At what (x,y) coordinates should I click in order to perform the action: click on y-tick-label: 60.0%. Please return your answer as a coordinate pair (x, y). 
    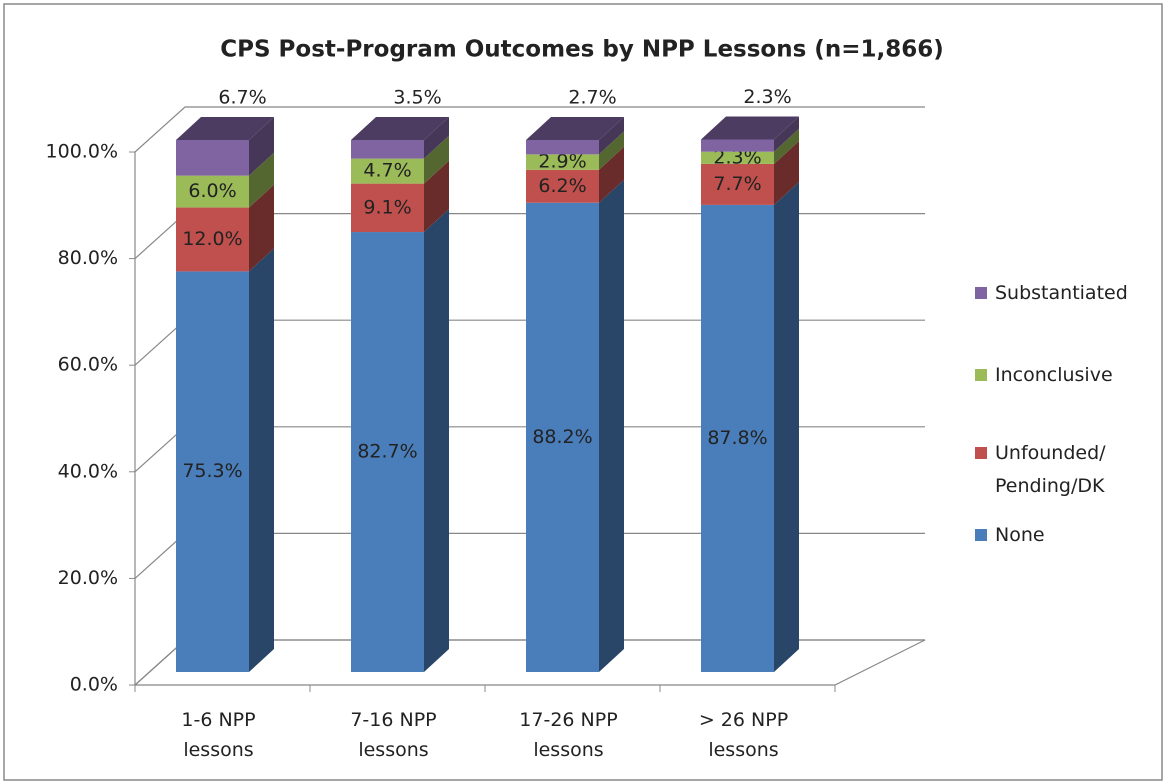
    Looking at the image, I should click on (88, 365).